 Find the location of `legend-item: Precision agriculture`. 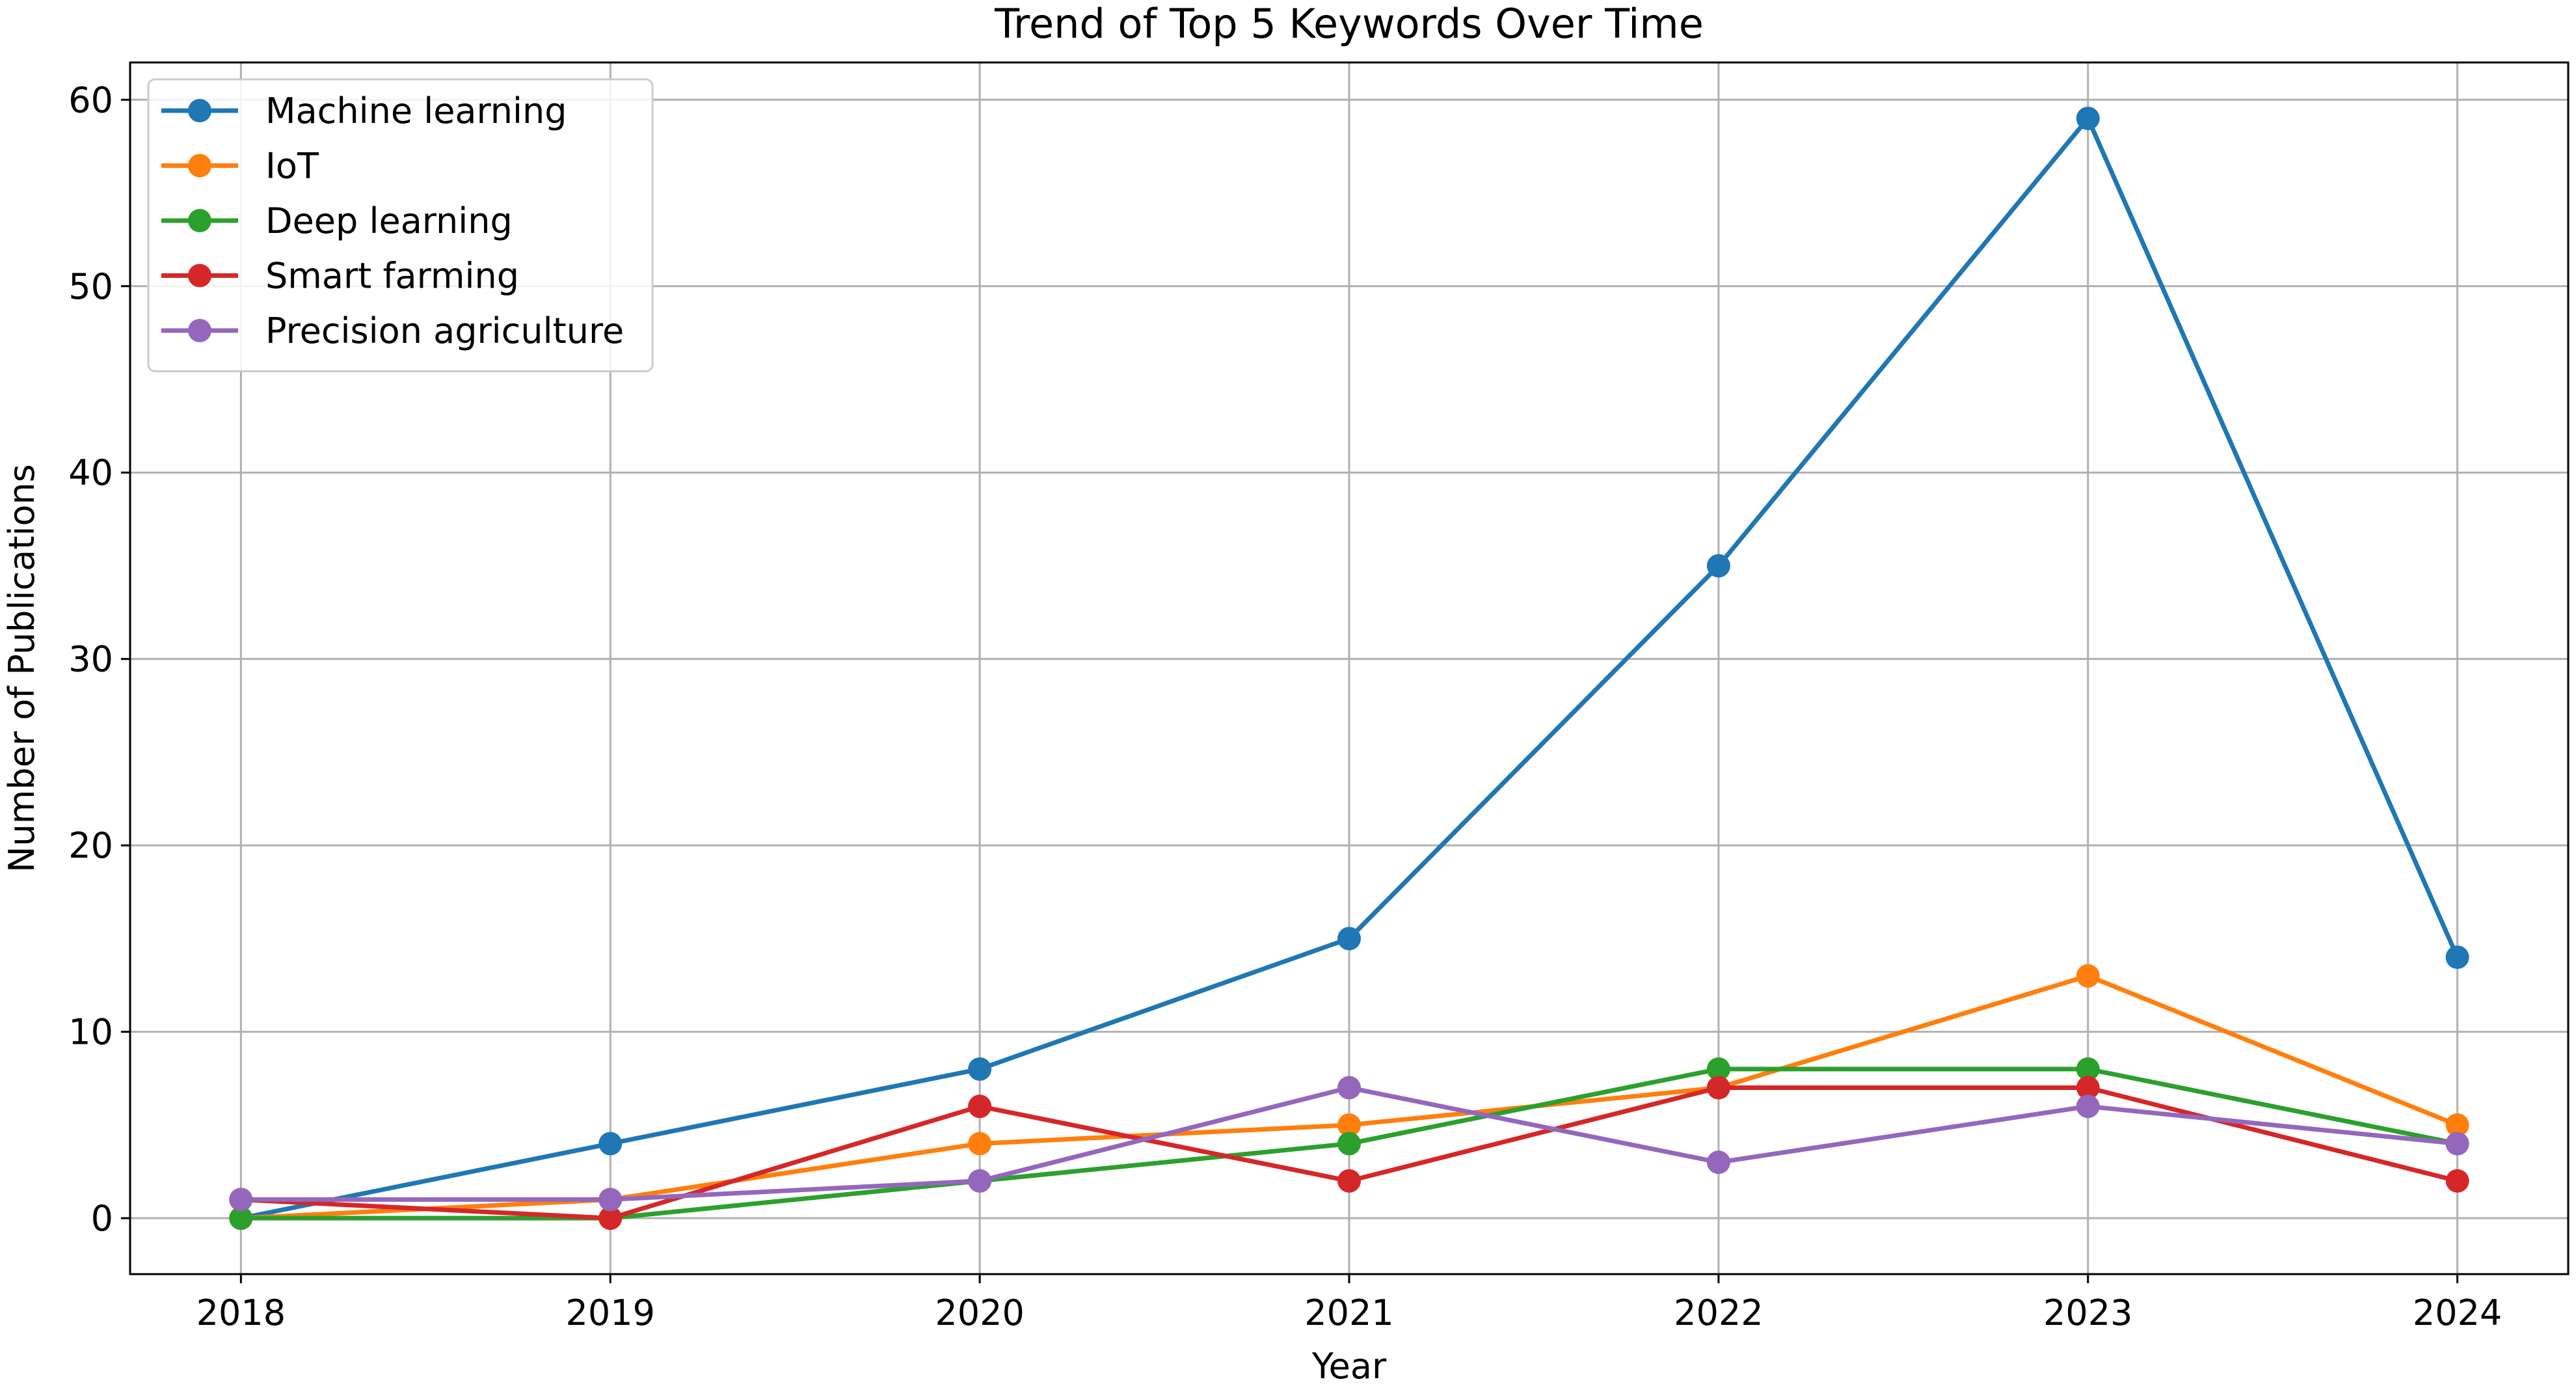

legend-item: Precision agriculture is located at coordinates (392, 330).